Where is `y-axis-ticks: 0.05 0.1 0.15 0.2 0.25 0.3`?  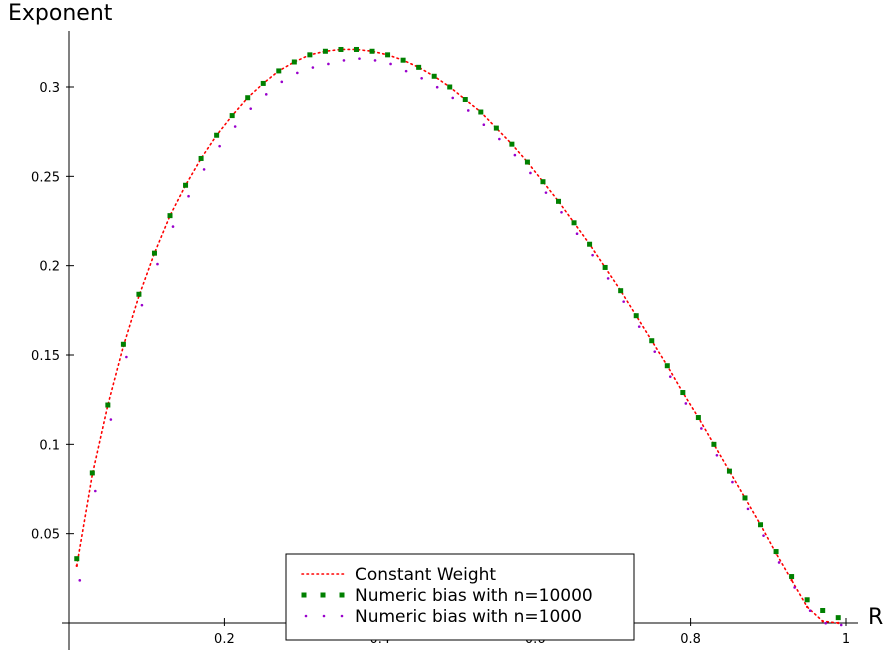 y-axis-ticks: 0.05 0.1 0.15 0.2 0.25 0.3 is located at coordinates (52, 312).